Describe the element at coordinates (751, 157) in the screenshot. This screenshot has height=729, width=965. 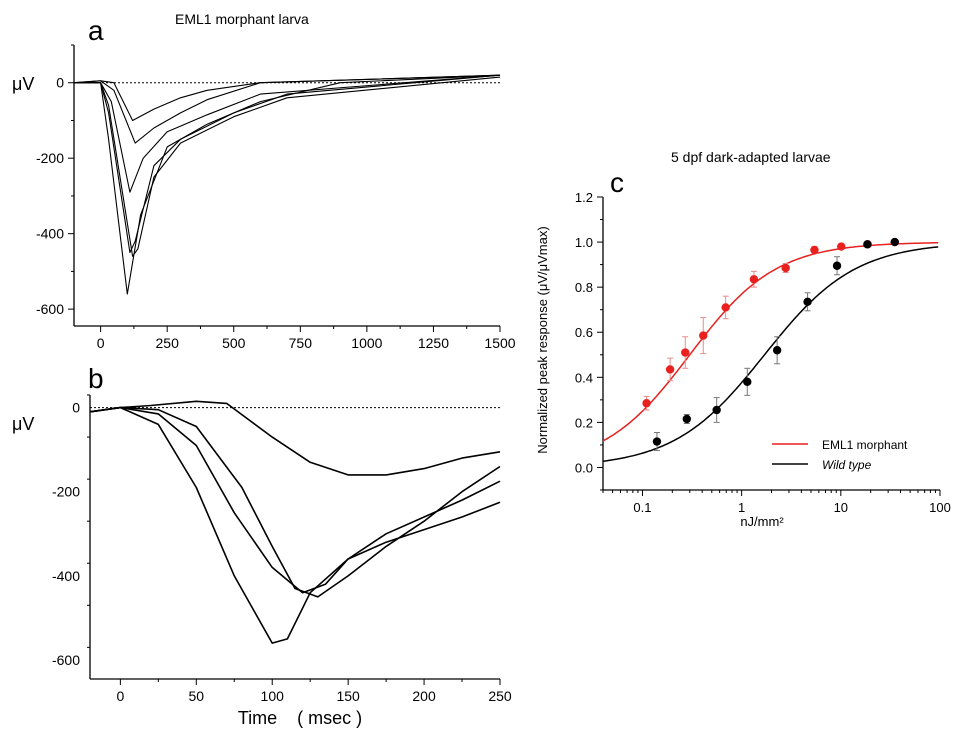
I see `panel-c-title: 5 dpf dark-adapted larvae` at that location.